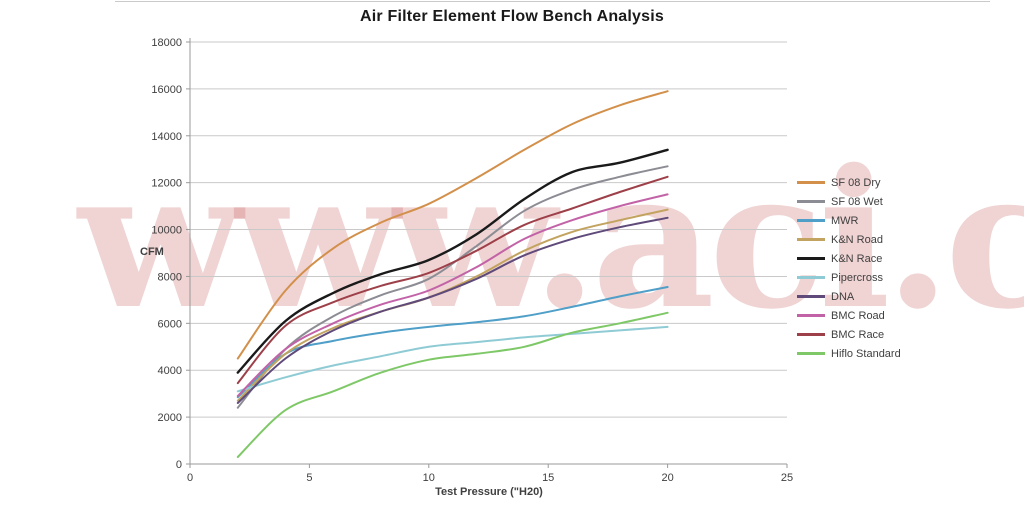  What do you see at coordinates (548, 478) in the screenshot?
I see `x-tick-label-15: 15` at bounding box center [548, 478].